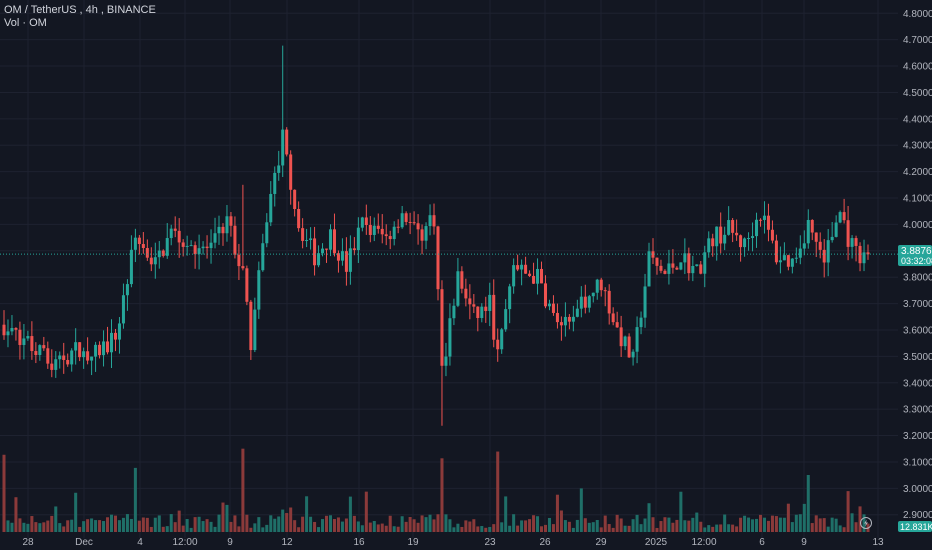  I want to click on y-tick-label: 3.3000, so click(917, 410).